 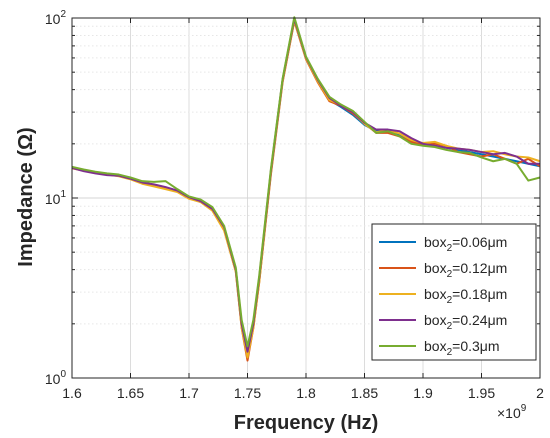 What do you see at coordinates (56, 18) in the screenshot?
I see `y-tick-label: 10²` at bounding box center [56, 18].